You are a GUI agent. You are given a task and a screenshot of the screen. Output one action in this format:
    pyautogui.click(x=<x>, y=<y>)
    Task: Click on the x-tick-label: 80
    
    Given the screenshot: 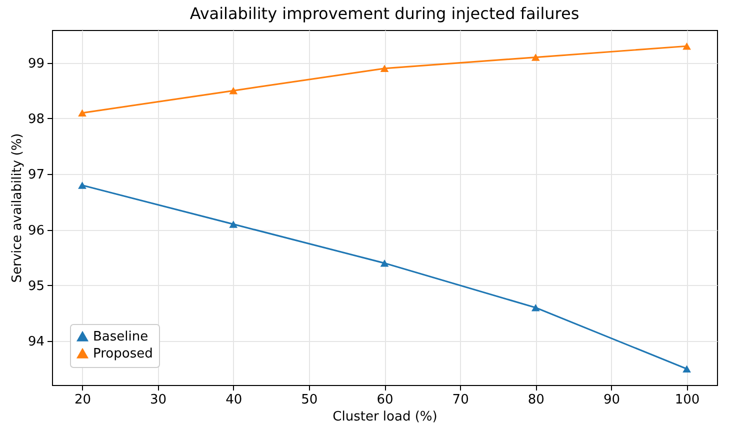 What is the action you would take?
    pyautogui.click(x=536, y=400)
    